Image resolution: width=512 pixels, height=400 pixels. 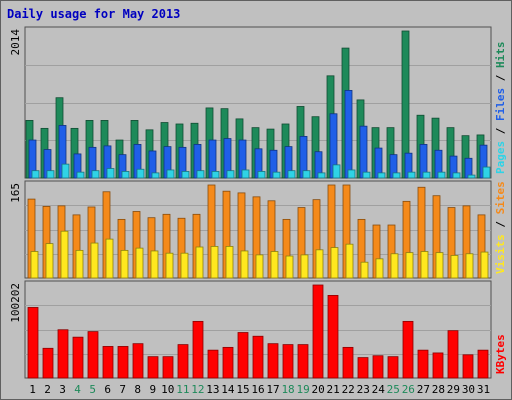 What do you see at coordinates (15, 303) in the screenshot?
I see `y-max-label: 100202` at bounding box center [15, 303].